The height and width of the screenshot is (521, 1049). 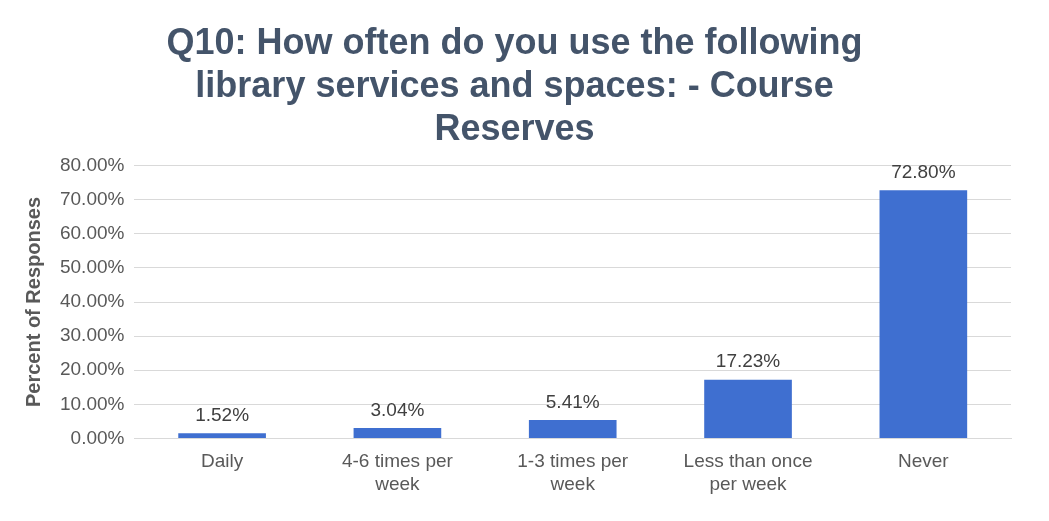 I want to click on y-tick-label: 50.00%, so click(x=92, y=267).